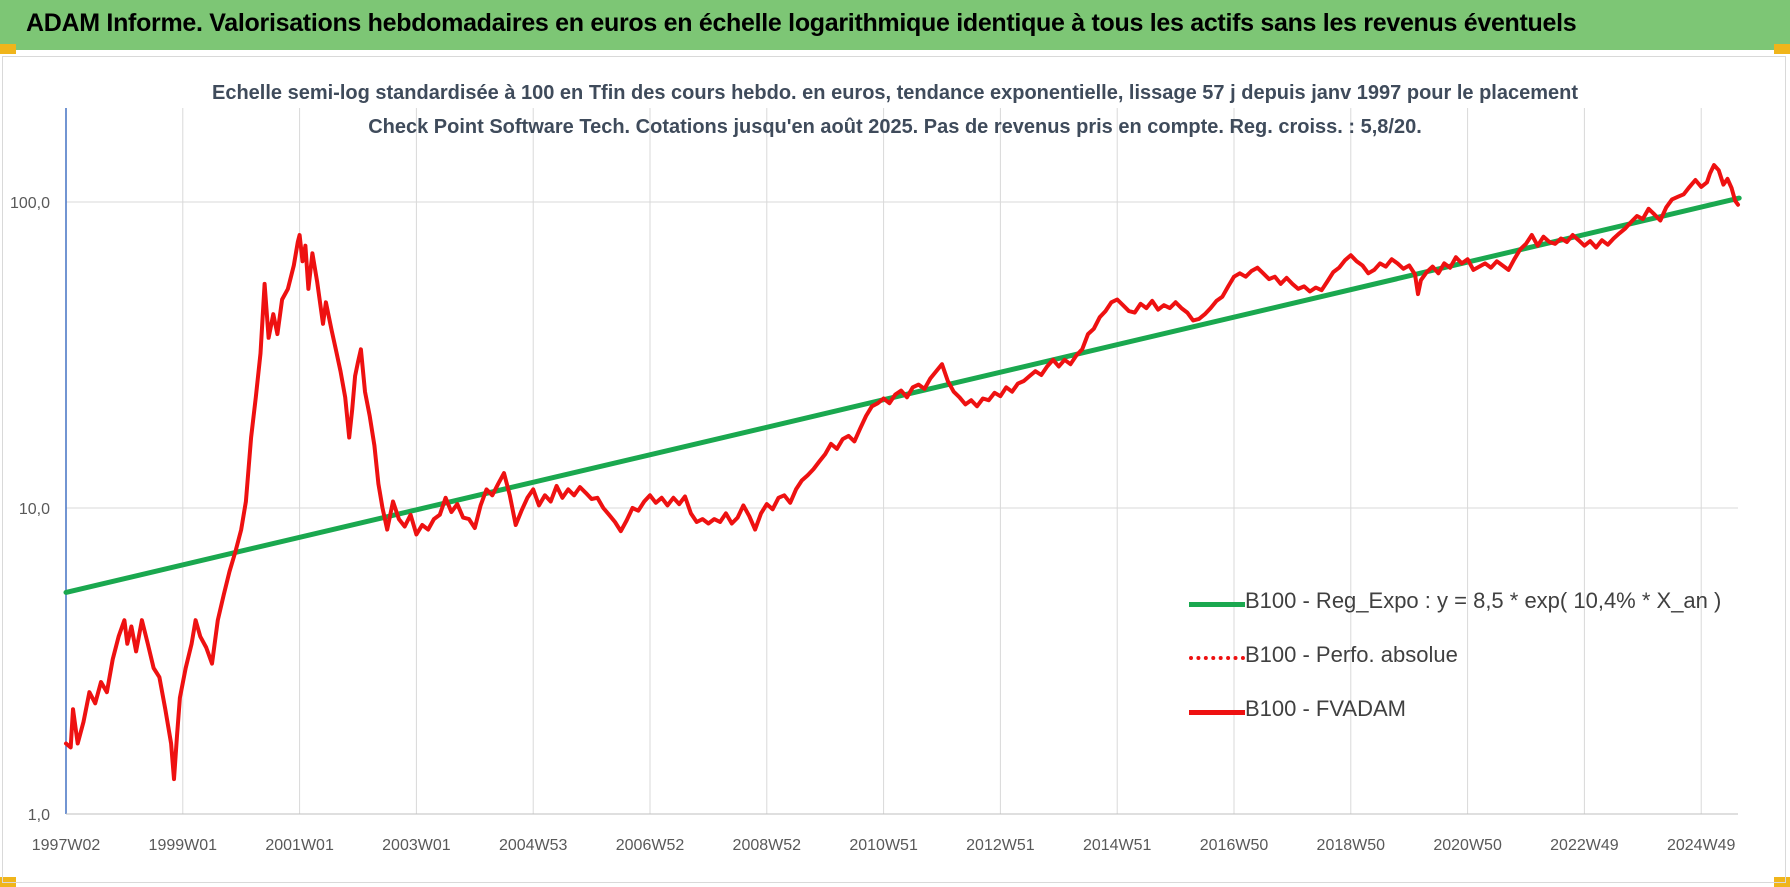 The height and width of the screenshot is (887, 1790). Describe the element at coordinates (299, 845) in the screenshot. I see `x-tick-label: 2001W01` at that location.